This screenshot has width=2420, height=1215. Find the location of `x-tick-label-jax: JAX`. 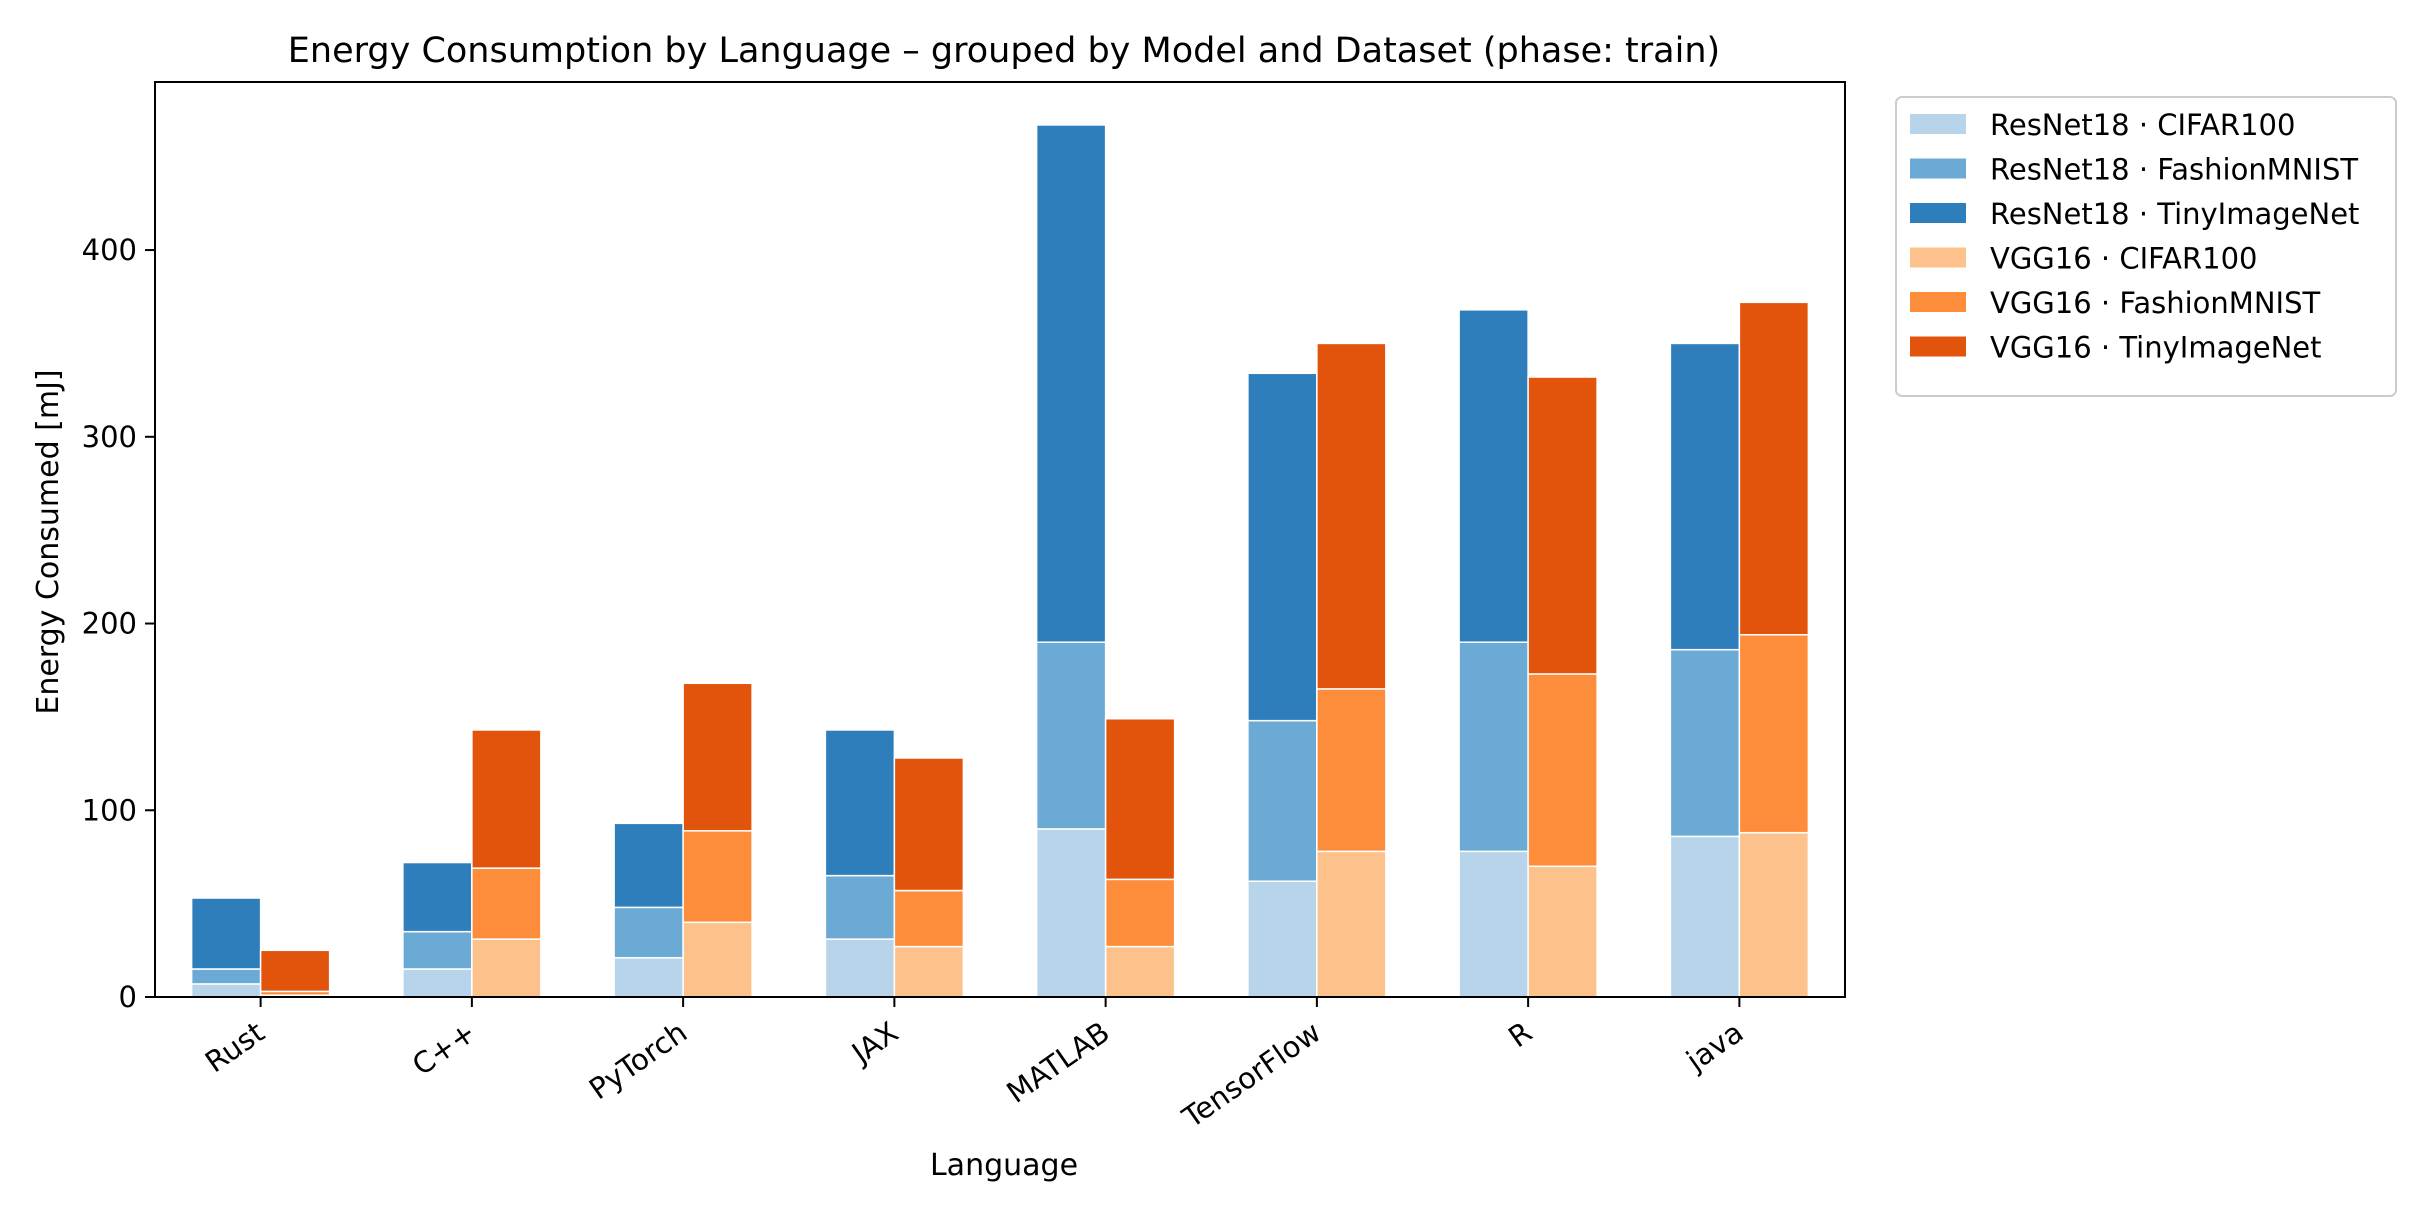

x-tick-label-jax: JAX is located at coordinates (874, 1043).